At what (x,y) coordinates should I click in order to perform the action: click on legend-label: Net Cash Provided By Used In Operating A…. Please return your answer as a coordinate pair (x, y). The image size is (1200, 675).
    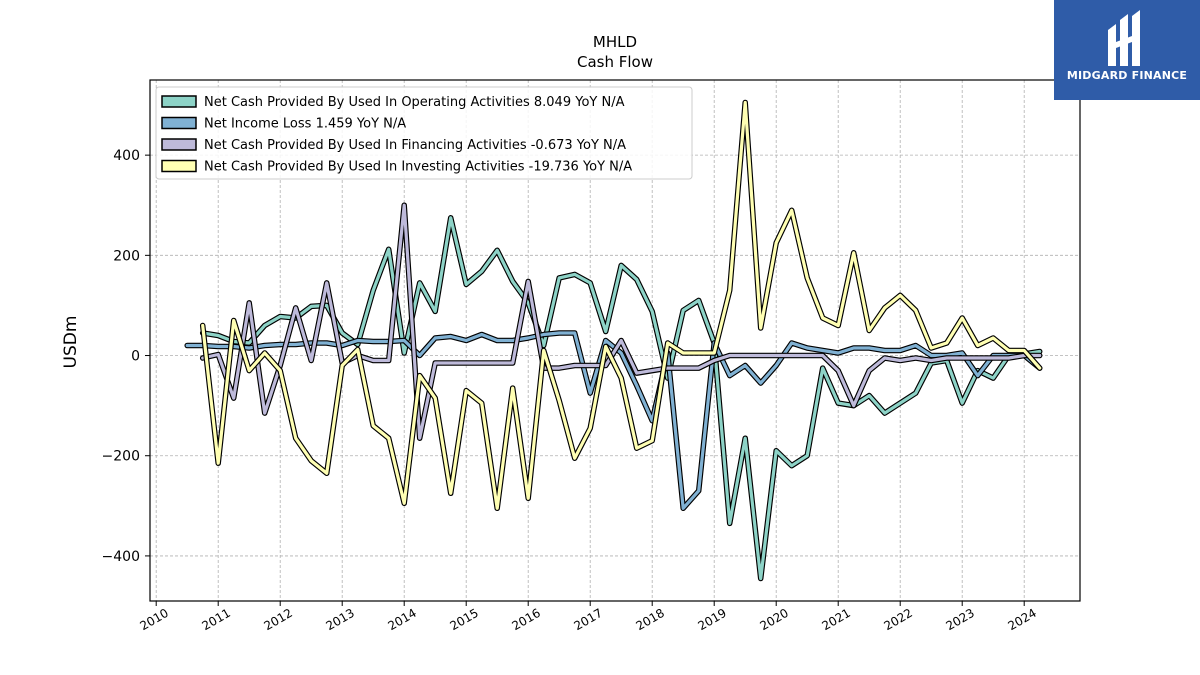
    Looking at the image, I should click on (414, 102).